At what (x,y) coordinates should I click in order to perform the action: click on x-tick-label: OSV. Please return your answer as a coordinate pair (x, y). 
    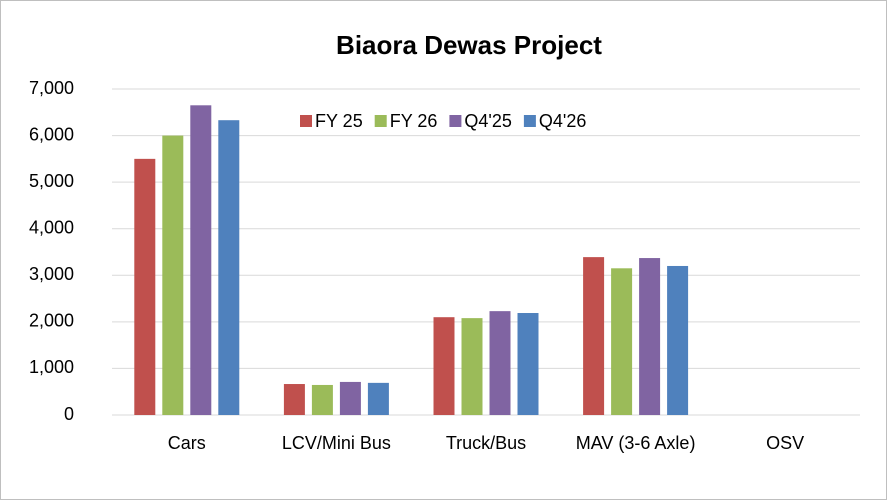
    Looking at the image, I should click on (785, 443).